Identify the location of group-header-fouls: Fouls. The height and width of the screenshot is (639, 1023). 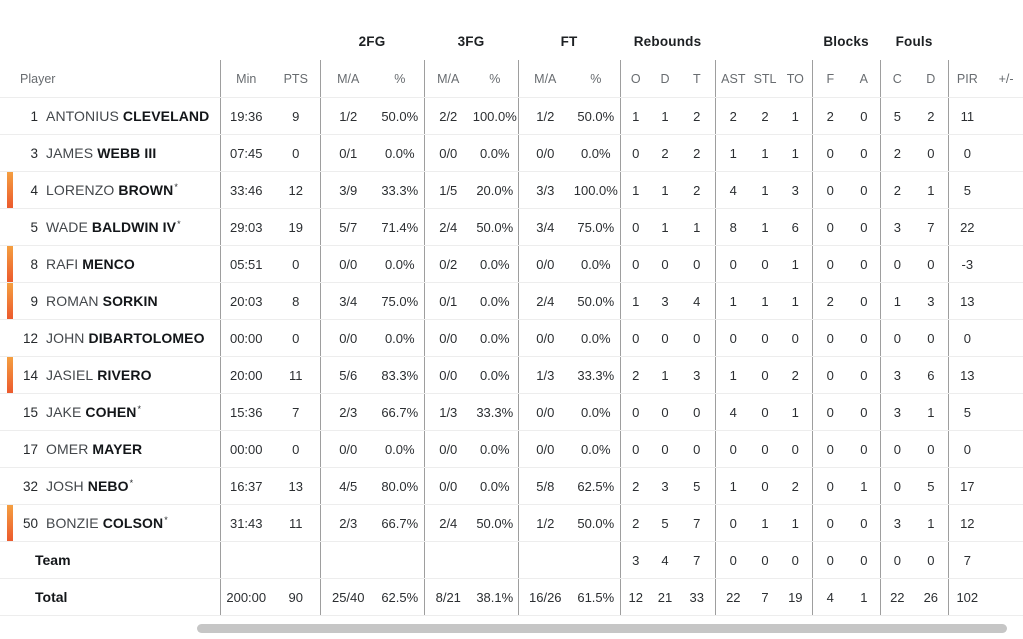
(914, 41).